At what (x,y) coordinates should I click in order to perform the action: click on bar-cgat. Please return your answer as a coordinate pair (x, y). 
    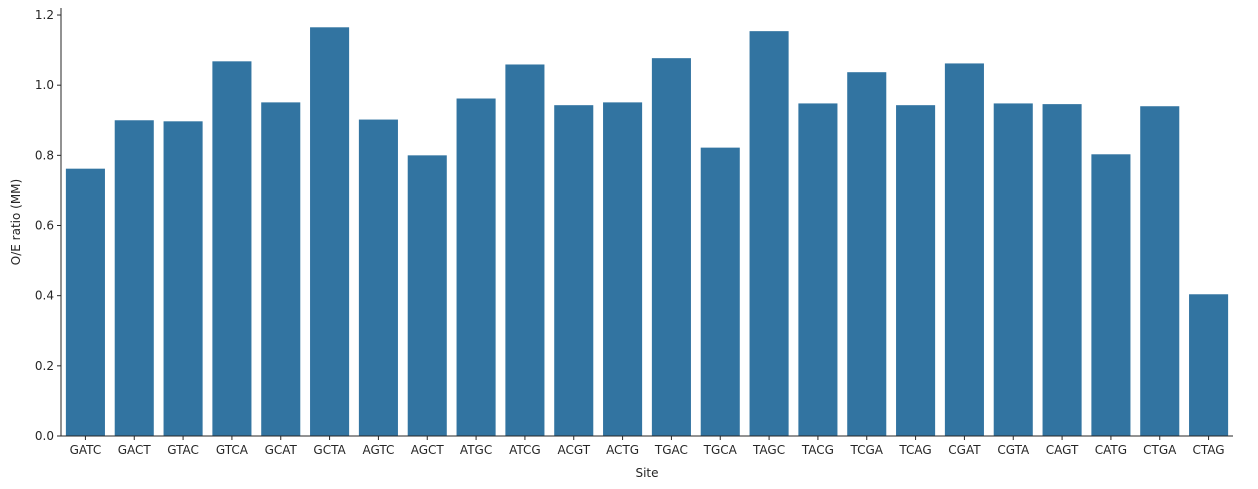
    Looking at the image, I should click on (964, 250).